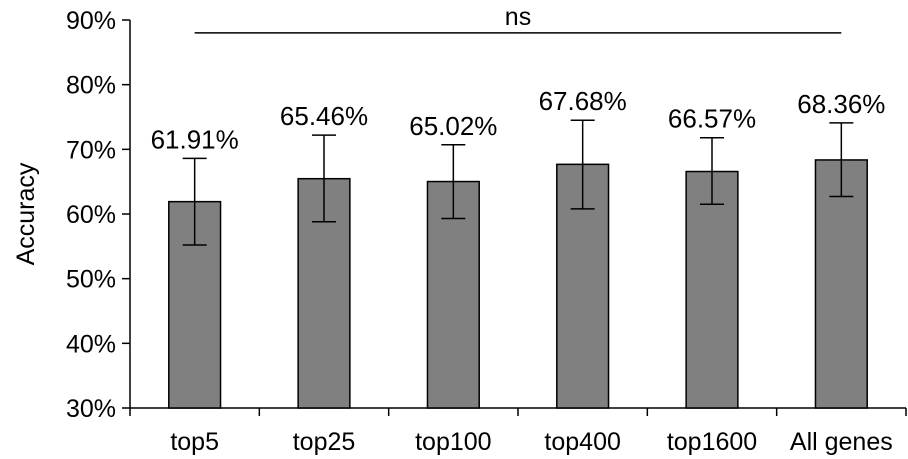  What do you see at coordinates (324, 442) in the screenshot?
I see `x-category-label: top25` at bounding box center [324, 442].